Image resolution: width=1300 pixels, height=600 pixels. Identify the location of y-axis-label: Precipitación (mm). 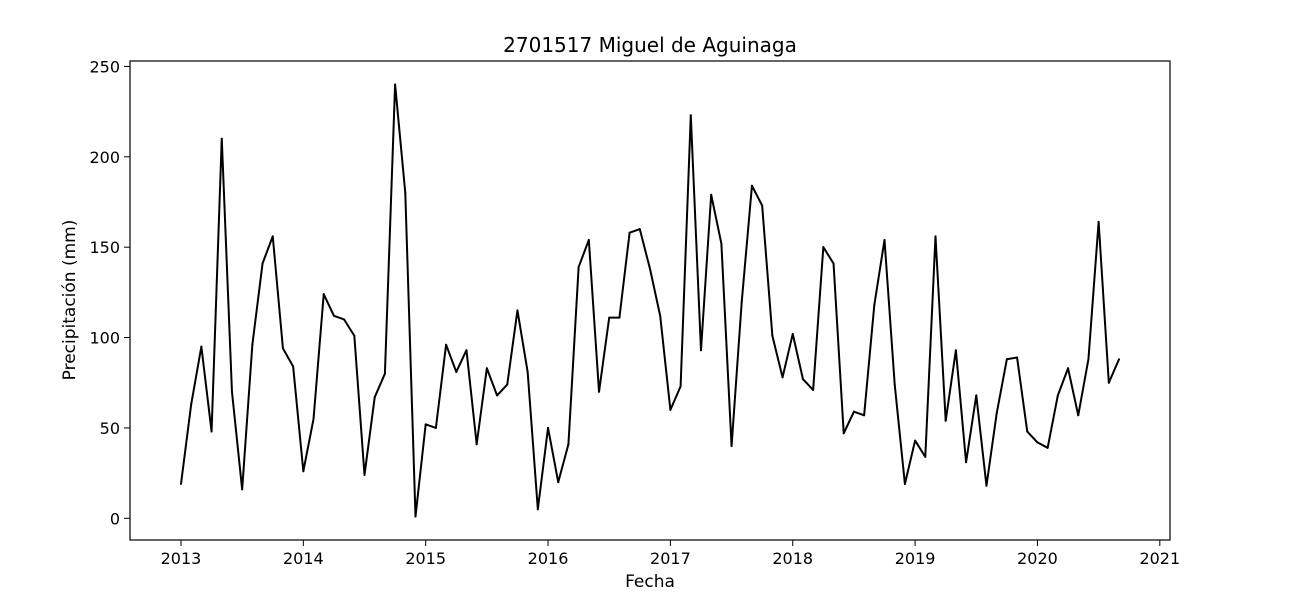
(70, 300).